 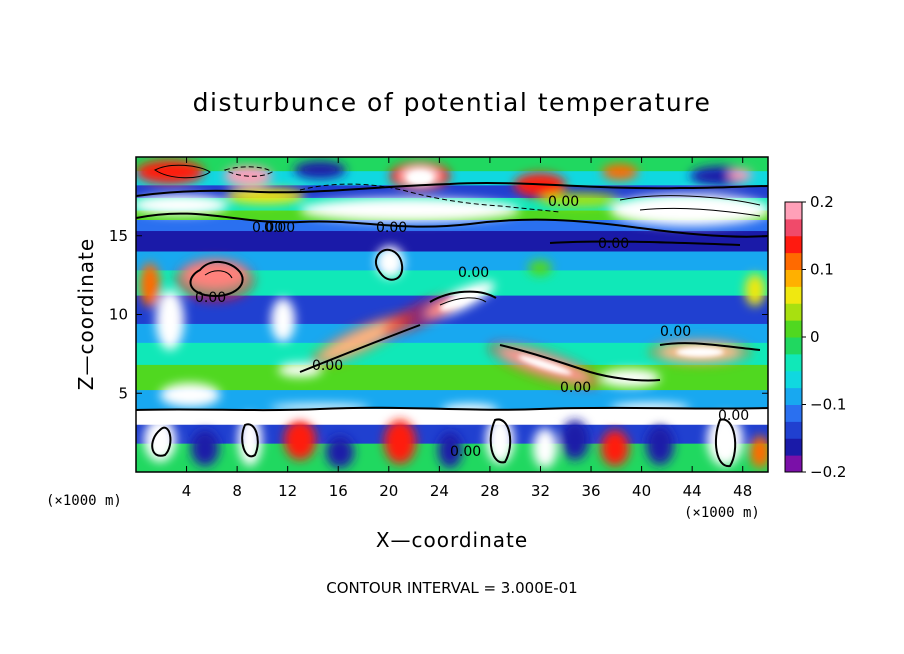 I want to click on x-unit-left: (×1000 m), so click(x=84, y=501).